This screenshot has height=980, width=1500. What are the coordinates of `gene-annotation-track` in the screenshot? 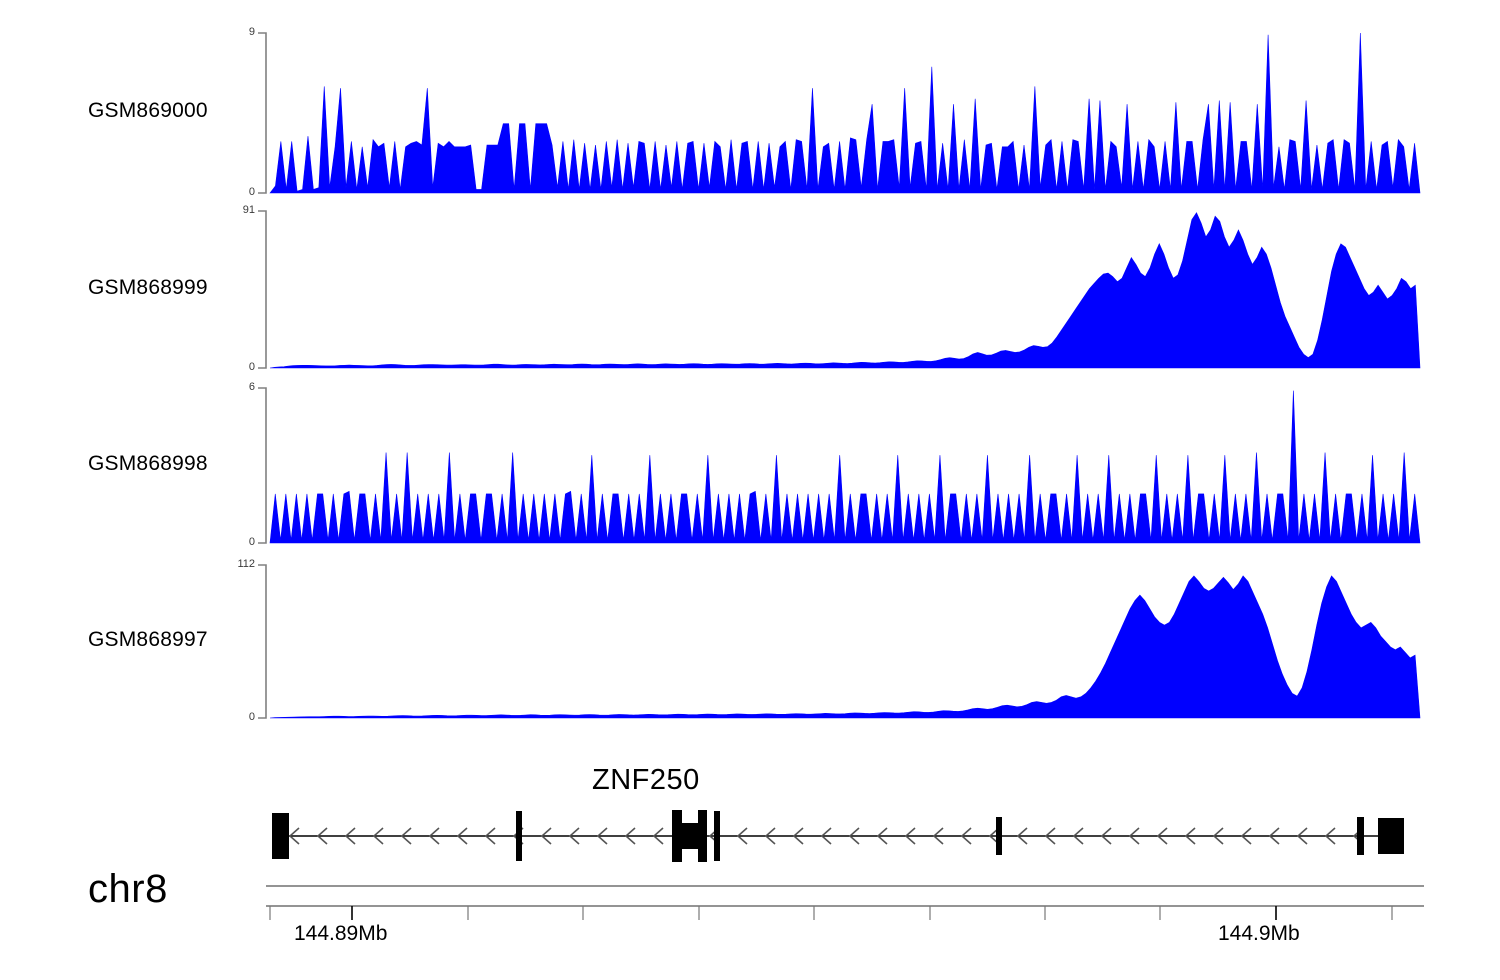 It's located at (750, 817).